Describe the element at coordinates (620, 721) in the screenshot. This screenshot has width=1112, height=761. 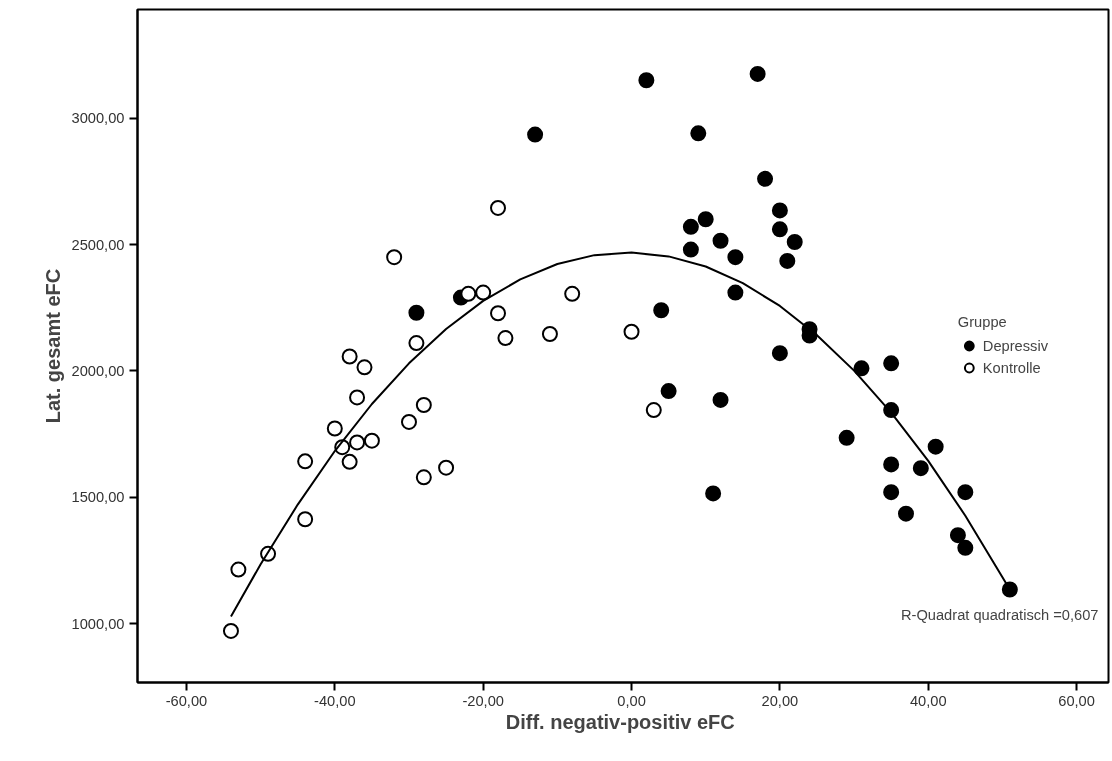
I see `x-axis-title: Diff. negativ-positiv eFC` at that location.